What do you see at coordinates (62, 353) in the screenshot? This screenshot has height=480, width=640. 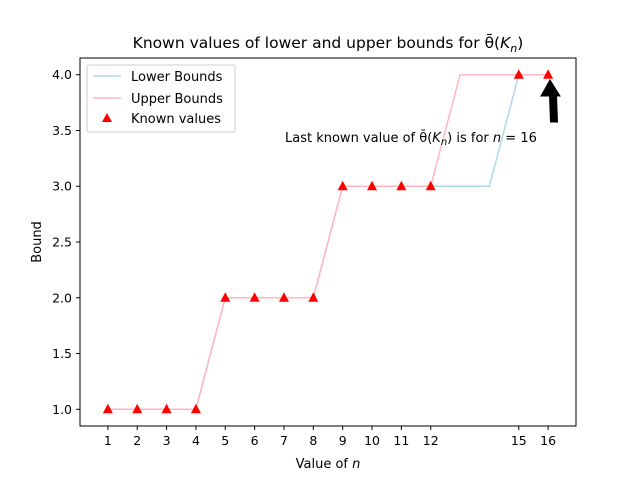 I see `y-tick-label: 1.5` at bounding box center [62, 353].